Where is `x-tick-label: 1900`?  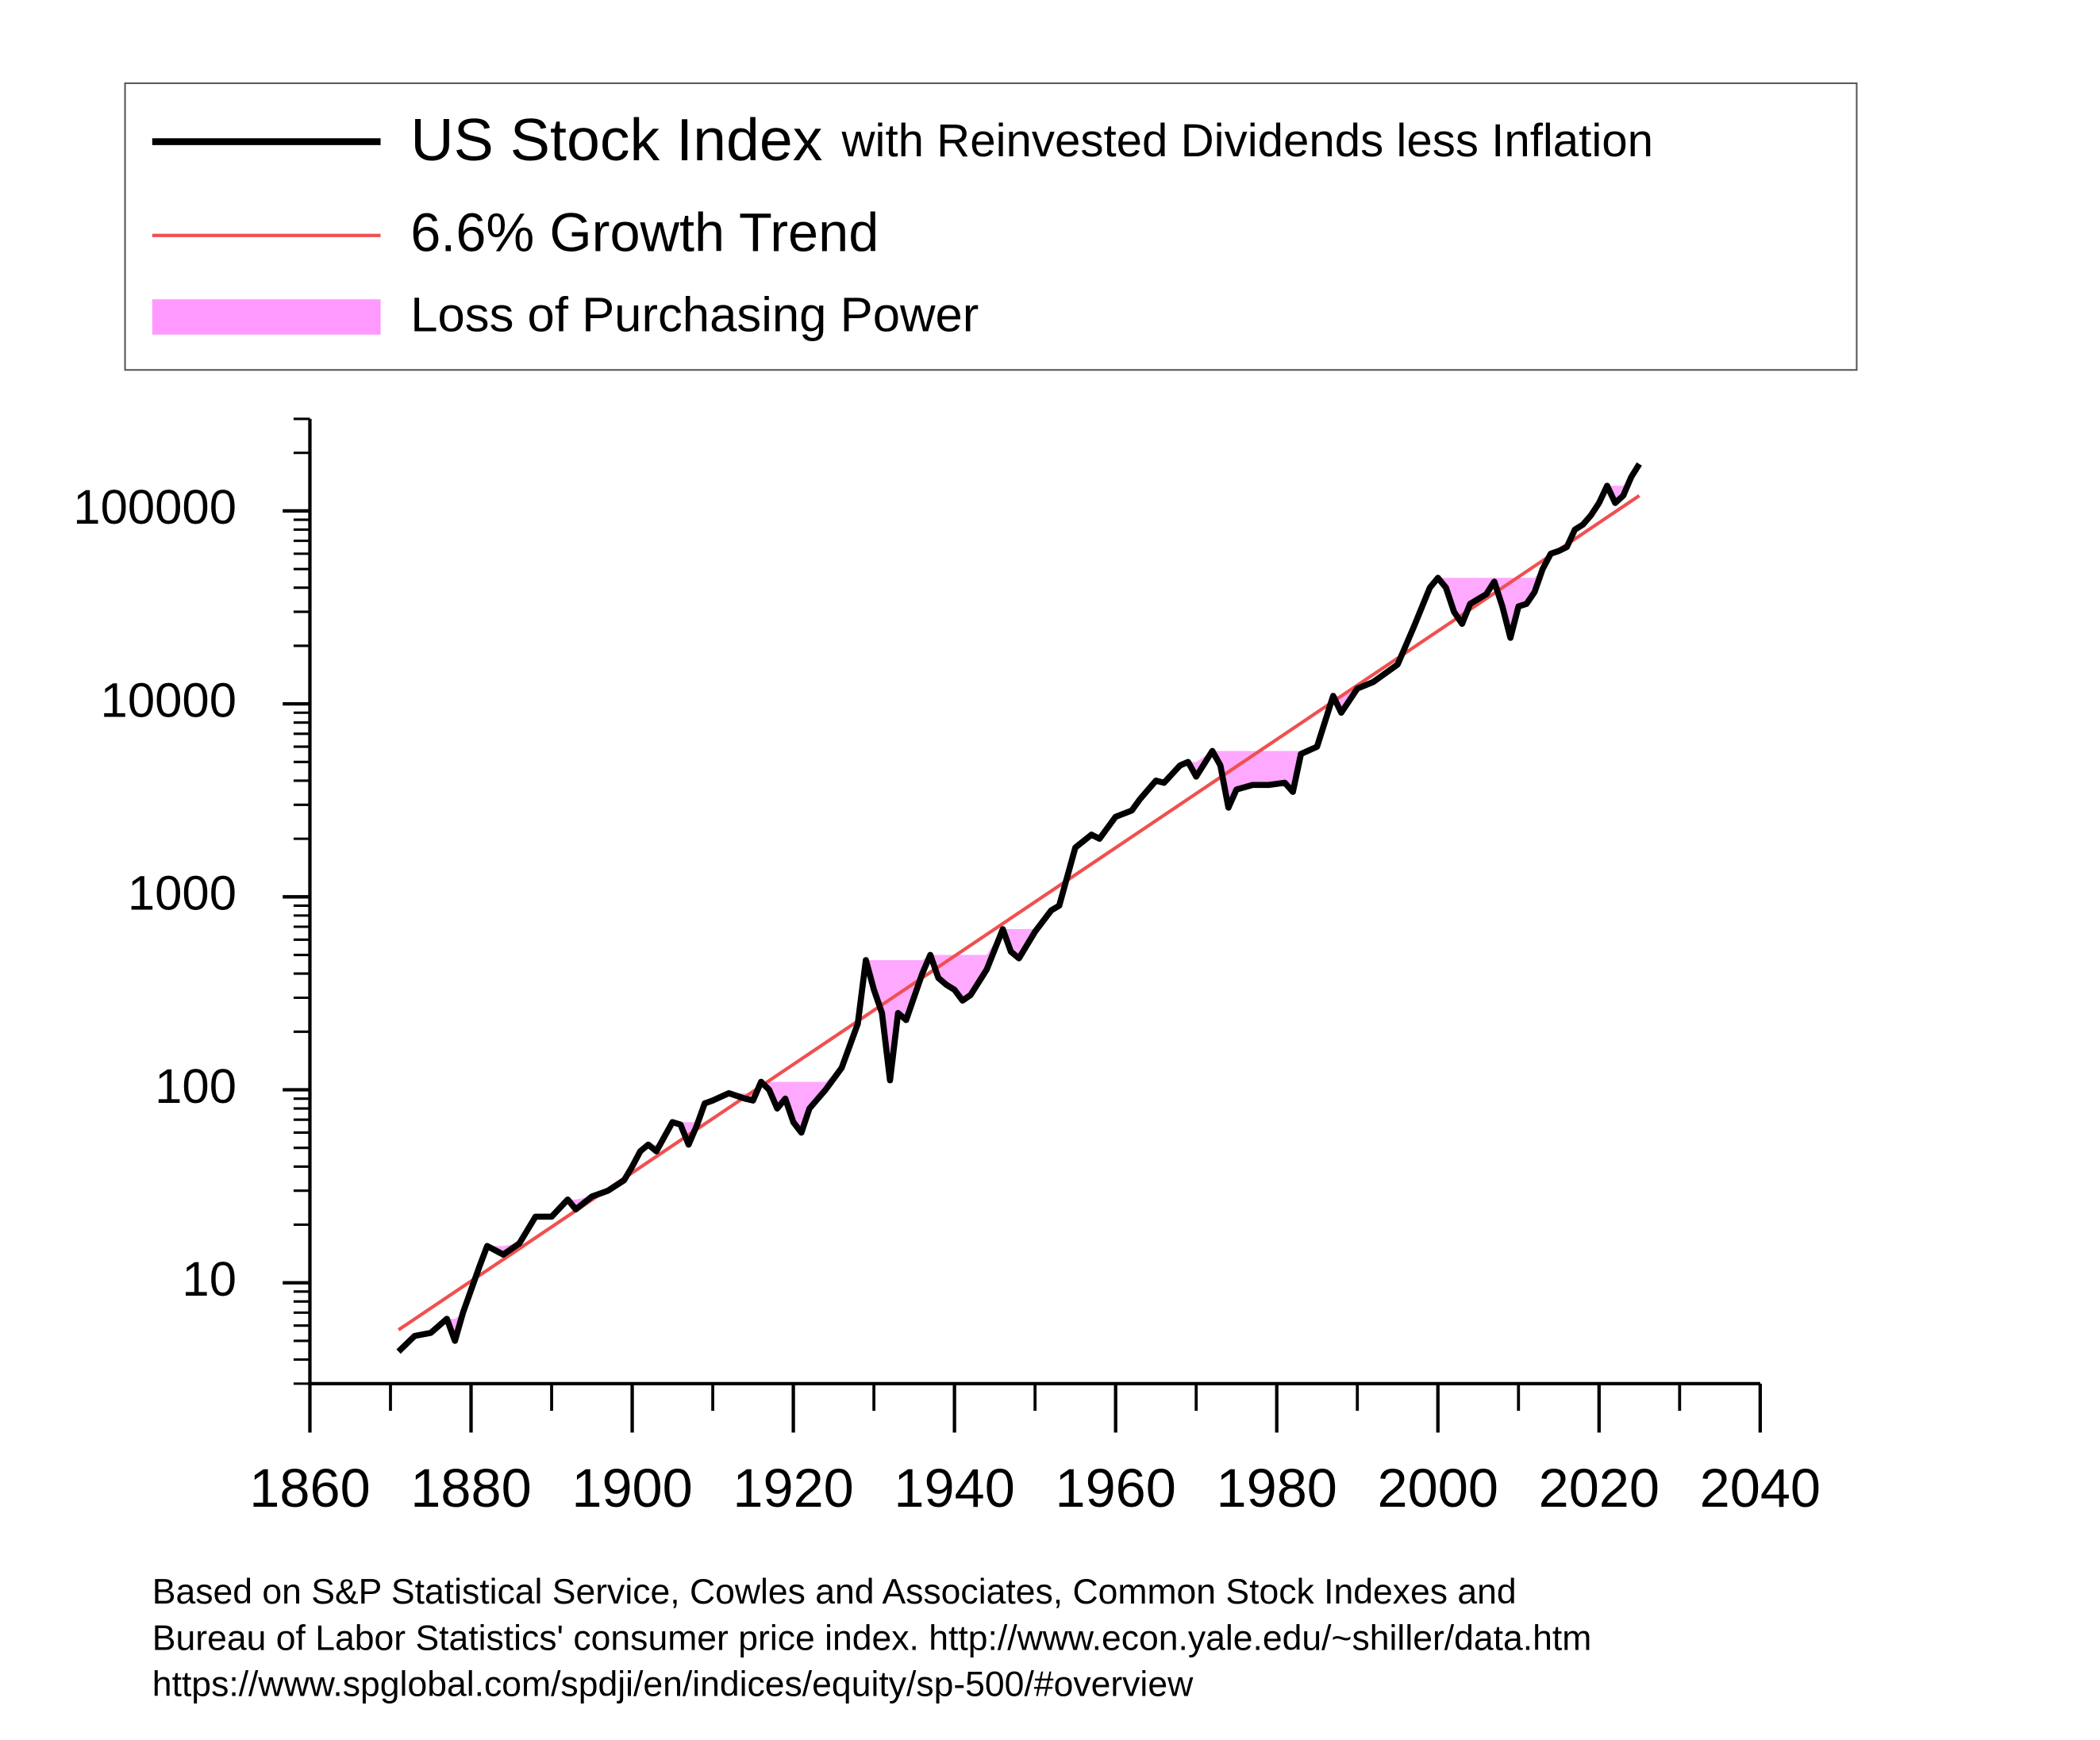 x-tick-label: 1900 is located at coordinates (631, 1488).